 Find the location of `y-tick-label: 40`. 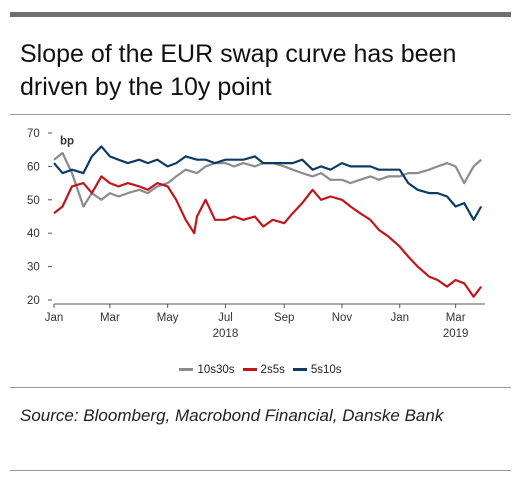

y-tick-label: 40 is located at coordinates (33, 234).